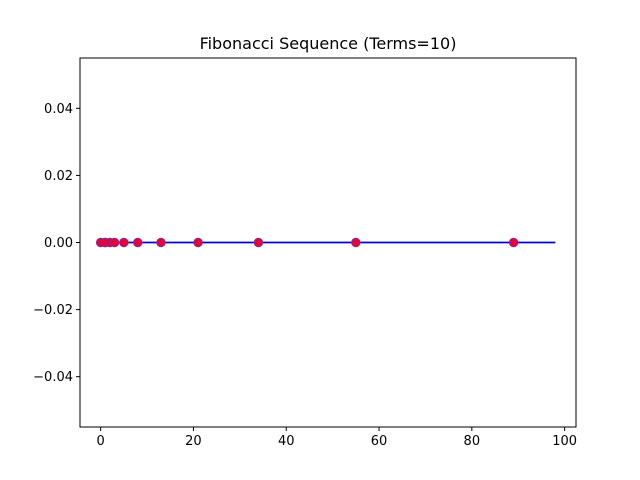  Describe the element at coordinates (53, 310) in the screenshot. I see `y-tick-label: −0.02` at that location.